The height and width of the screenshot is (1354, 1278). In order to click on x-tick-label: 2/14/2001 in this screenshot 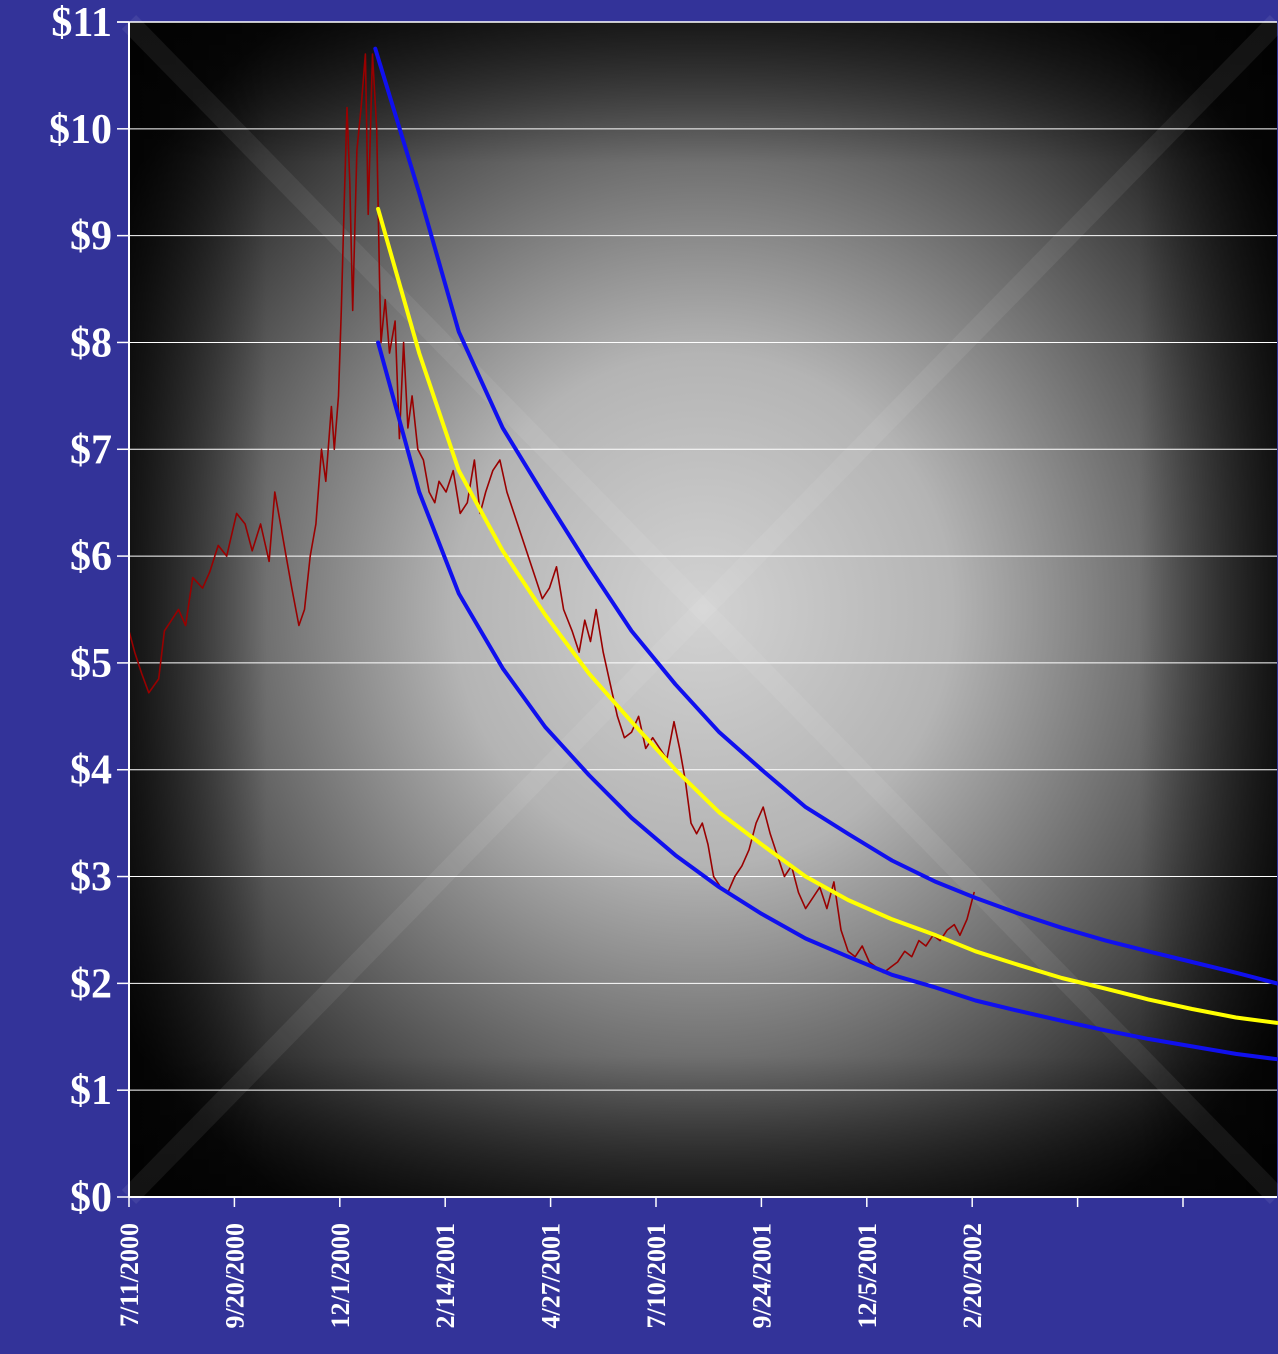, I will do `click(445, 1275)`.